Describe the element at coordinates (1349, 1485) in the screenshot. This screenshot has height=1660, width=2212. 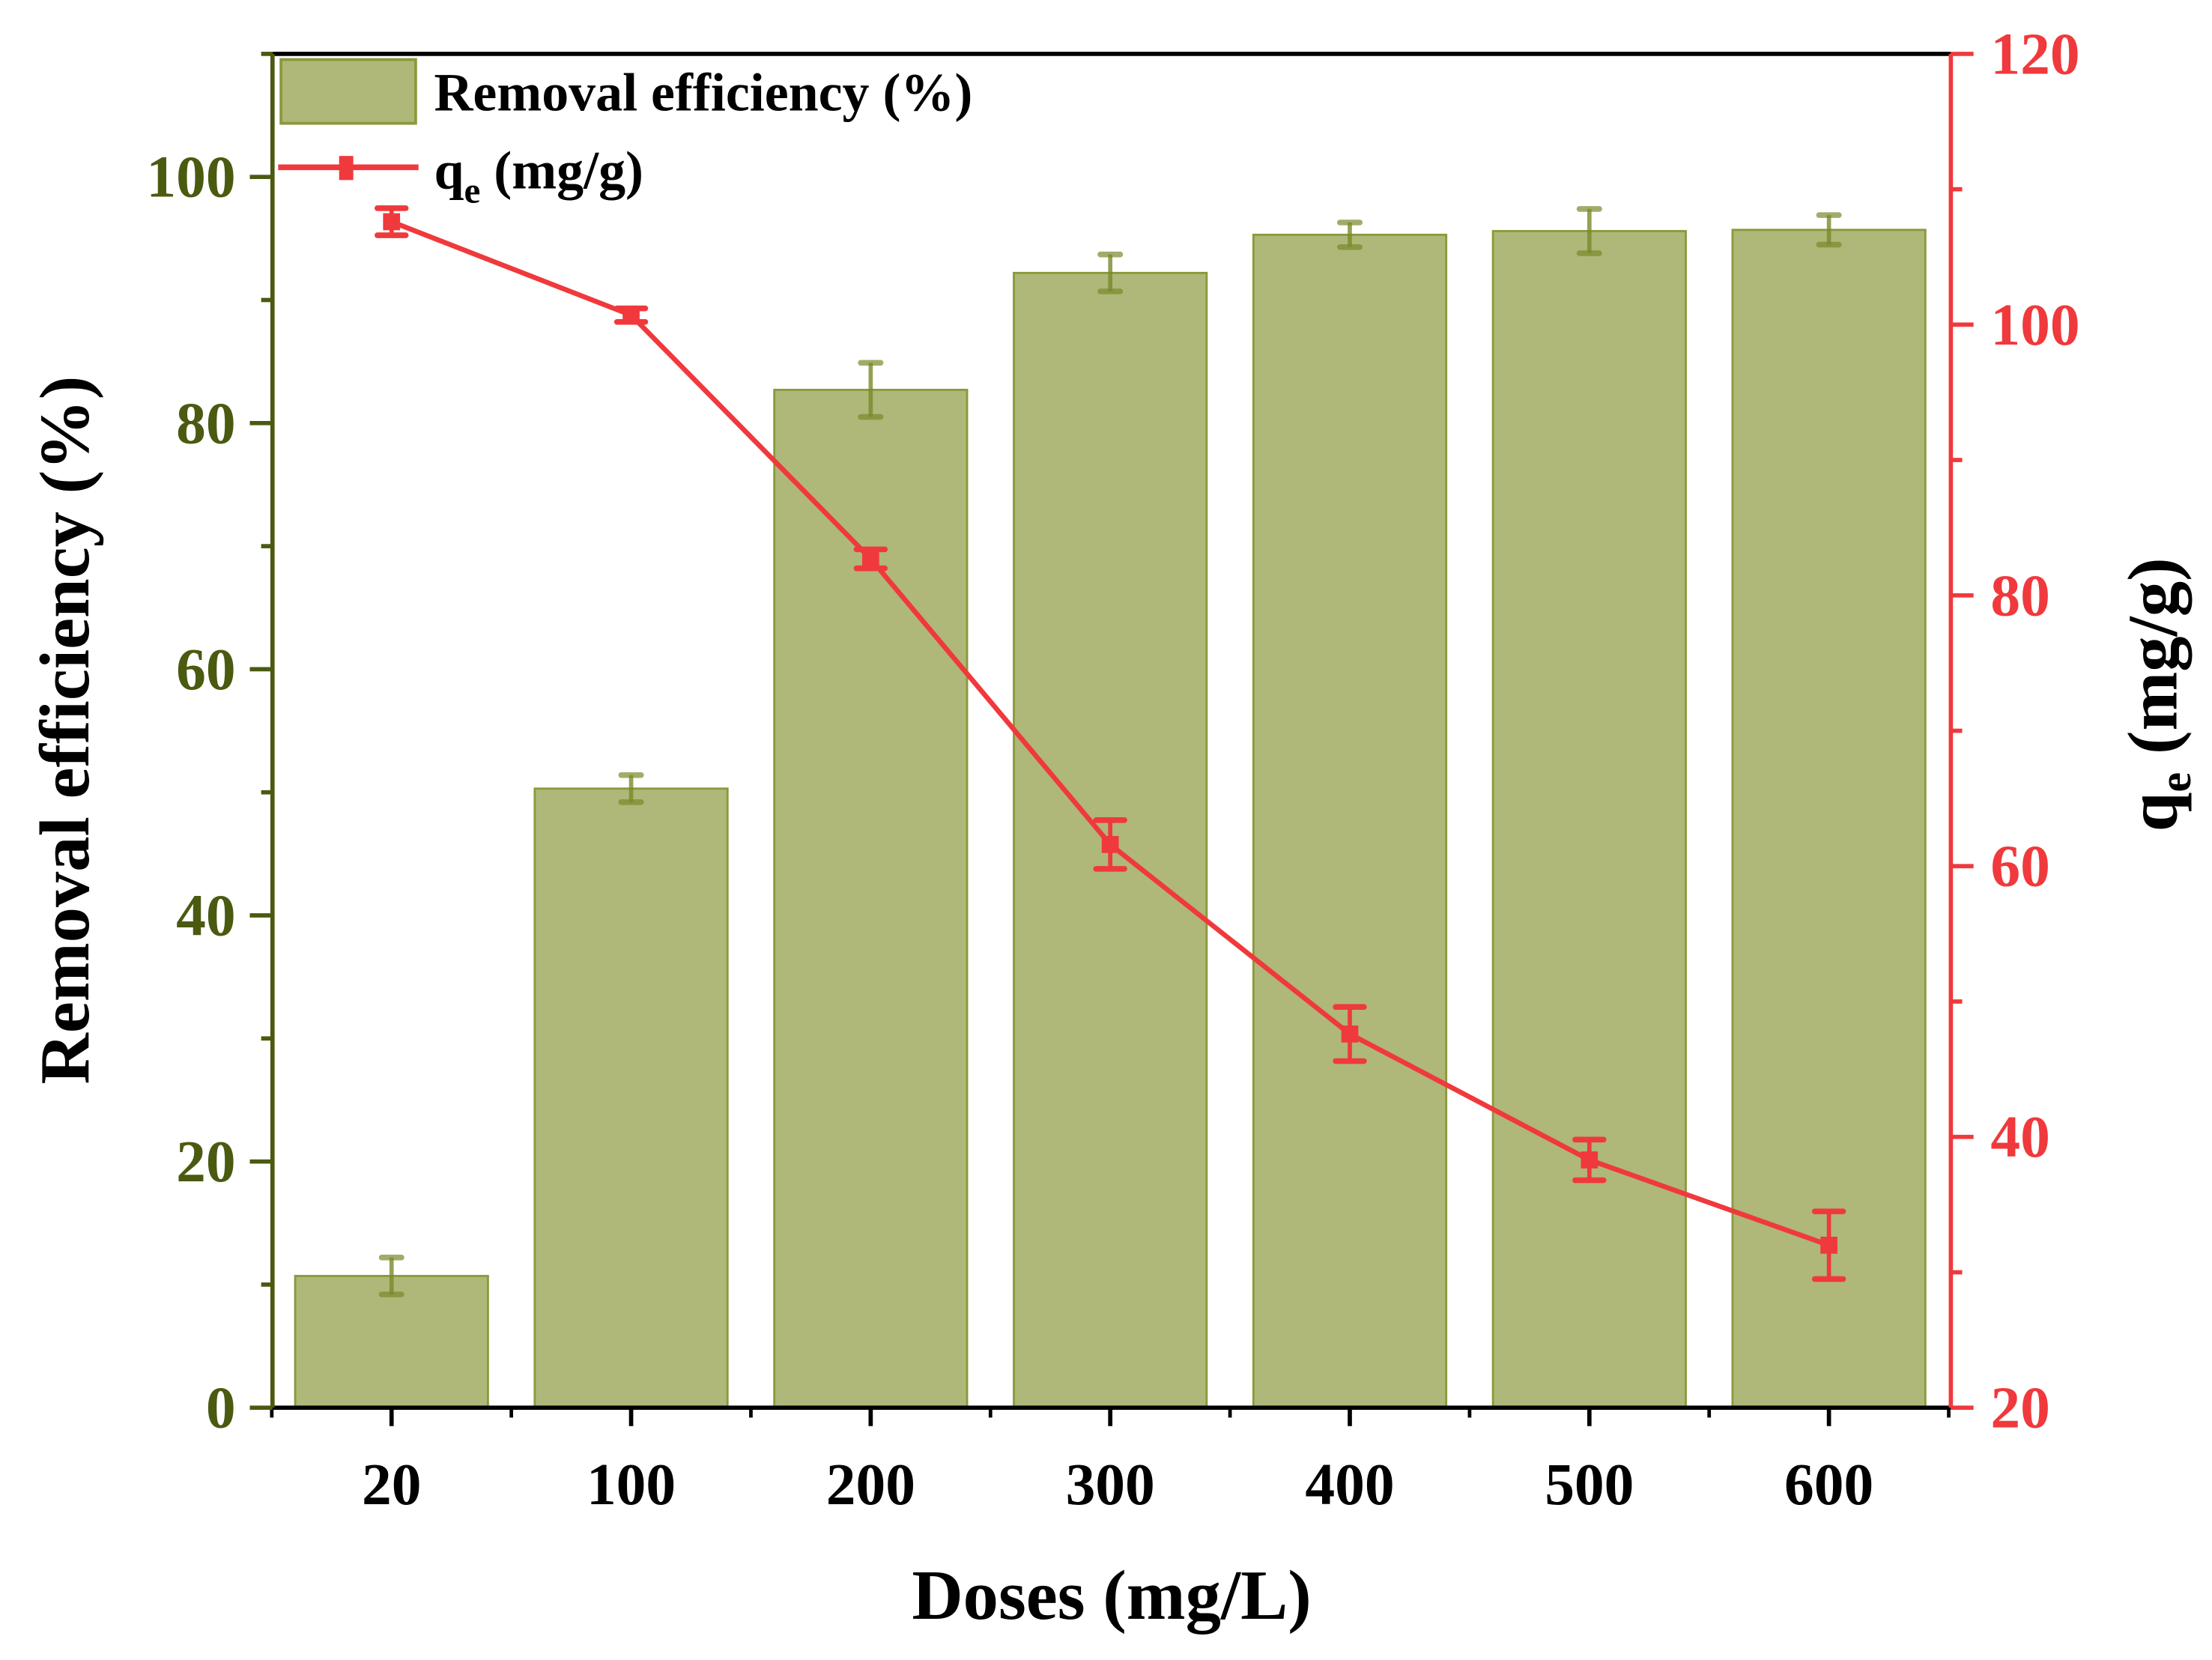
I see `x-tick-label-400: 400` at that location.